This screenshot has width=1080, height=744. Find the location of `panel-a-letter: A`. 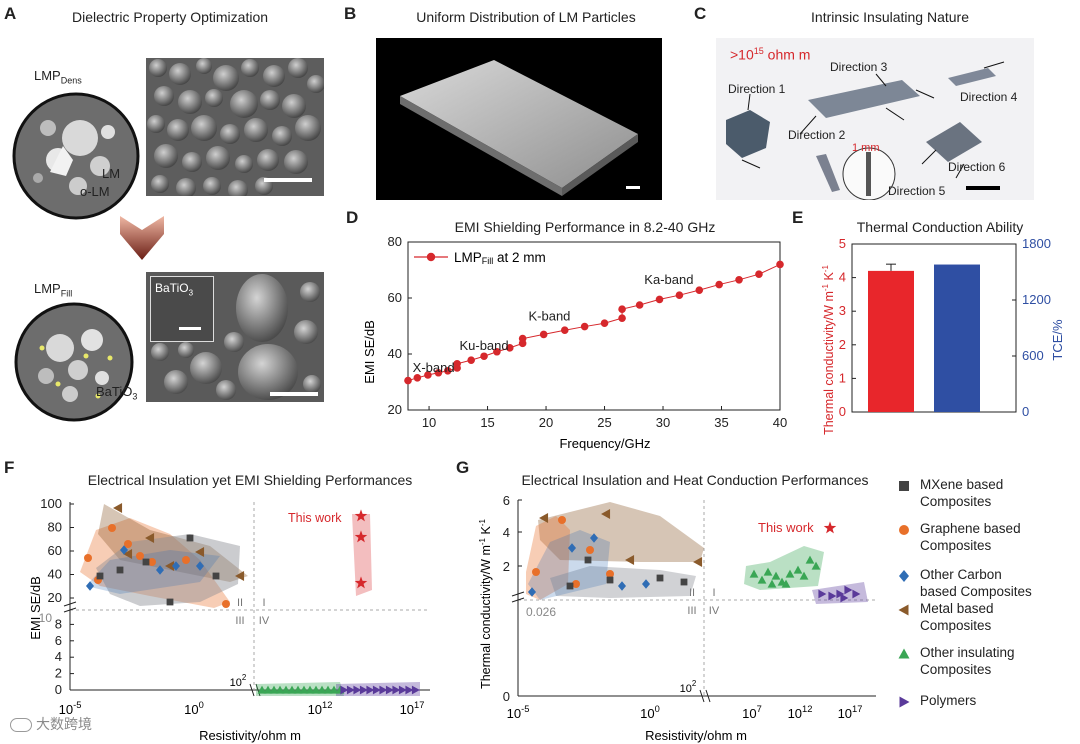

panel-a-letter: A is located at coordinates (10, 13).